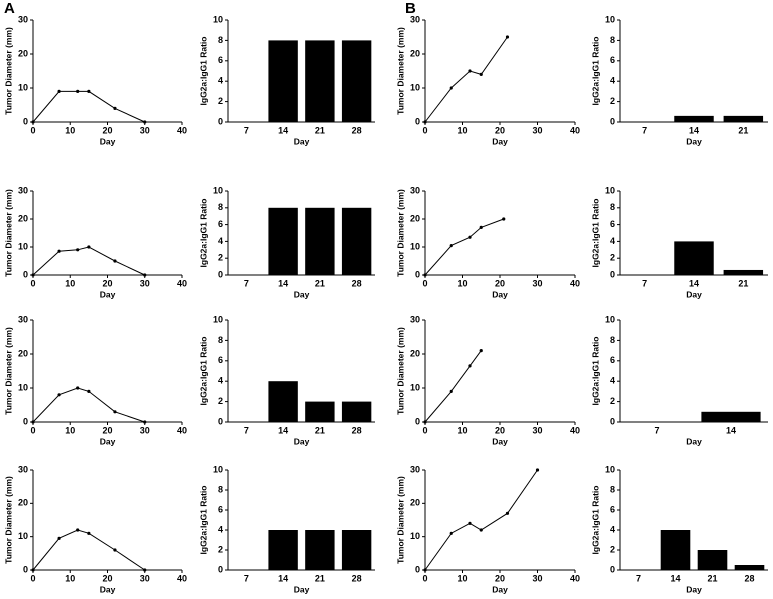 This screenshot has height=599, width=773. Describe the element at coordinates (203, 520) in the screenshot. I see `axis-label: IgG2a:IgG1 Ratio` at that location.